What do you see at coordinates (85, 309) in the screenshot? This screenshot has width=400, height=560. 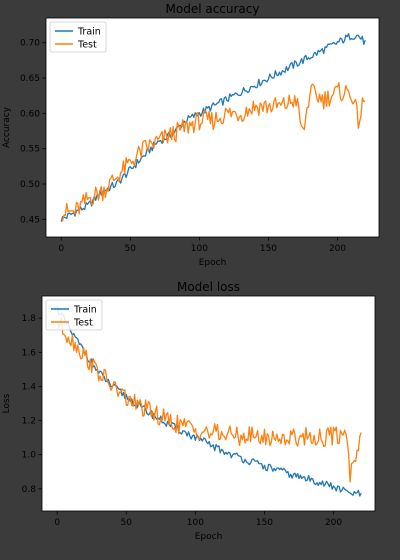 I see `loss-legend-label: Train` at bounding box center [85, 309].